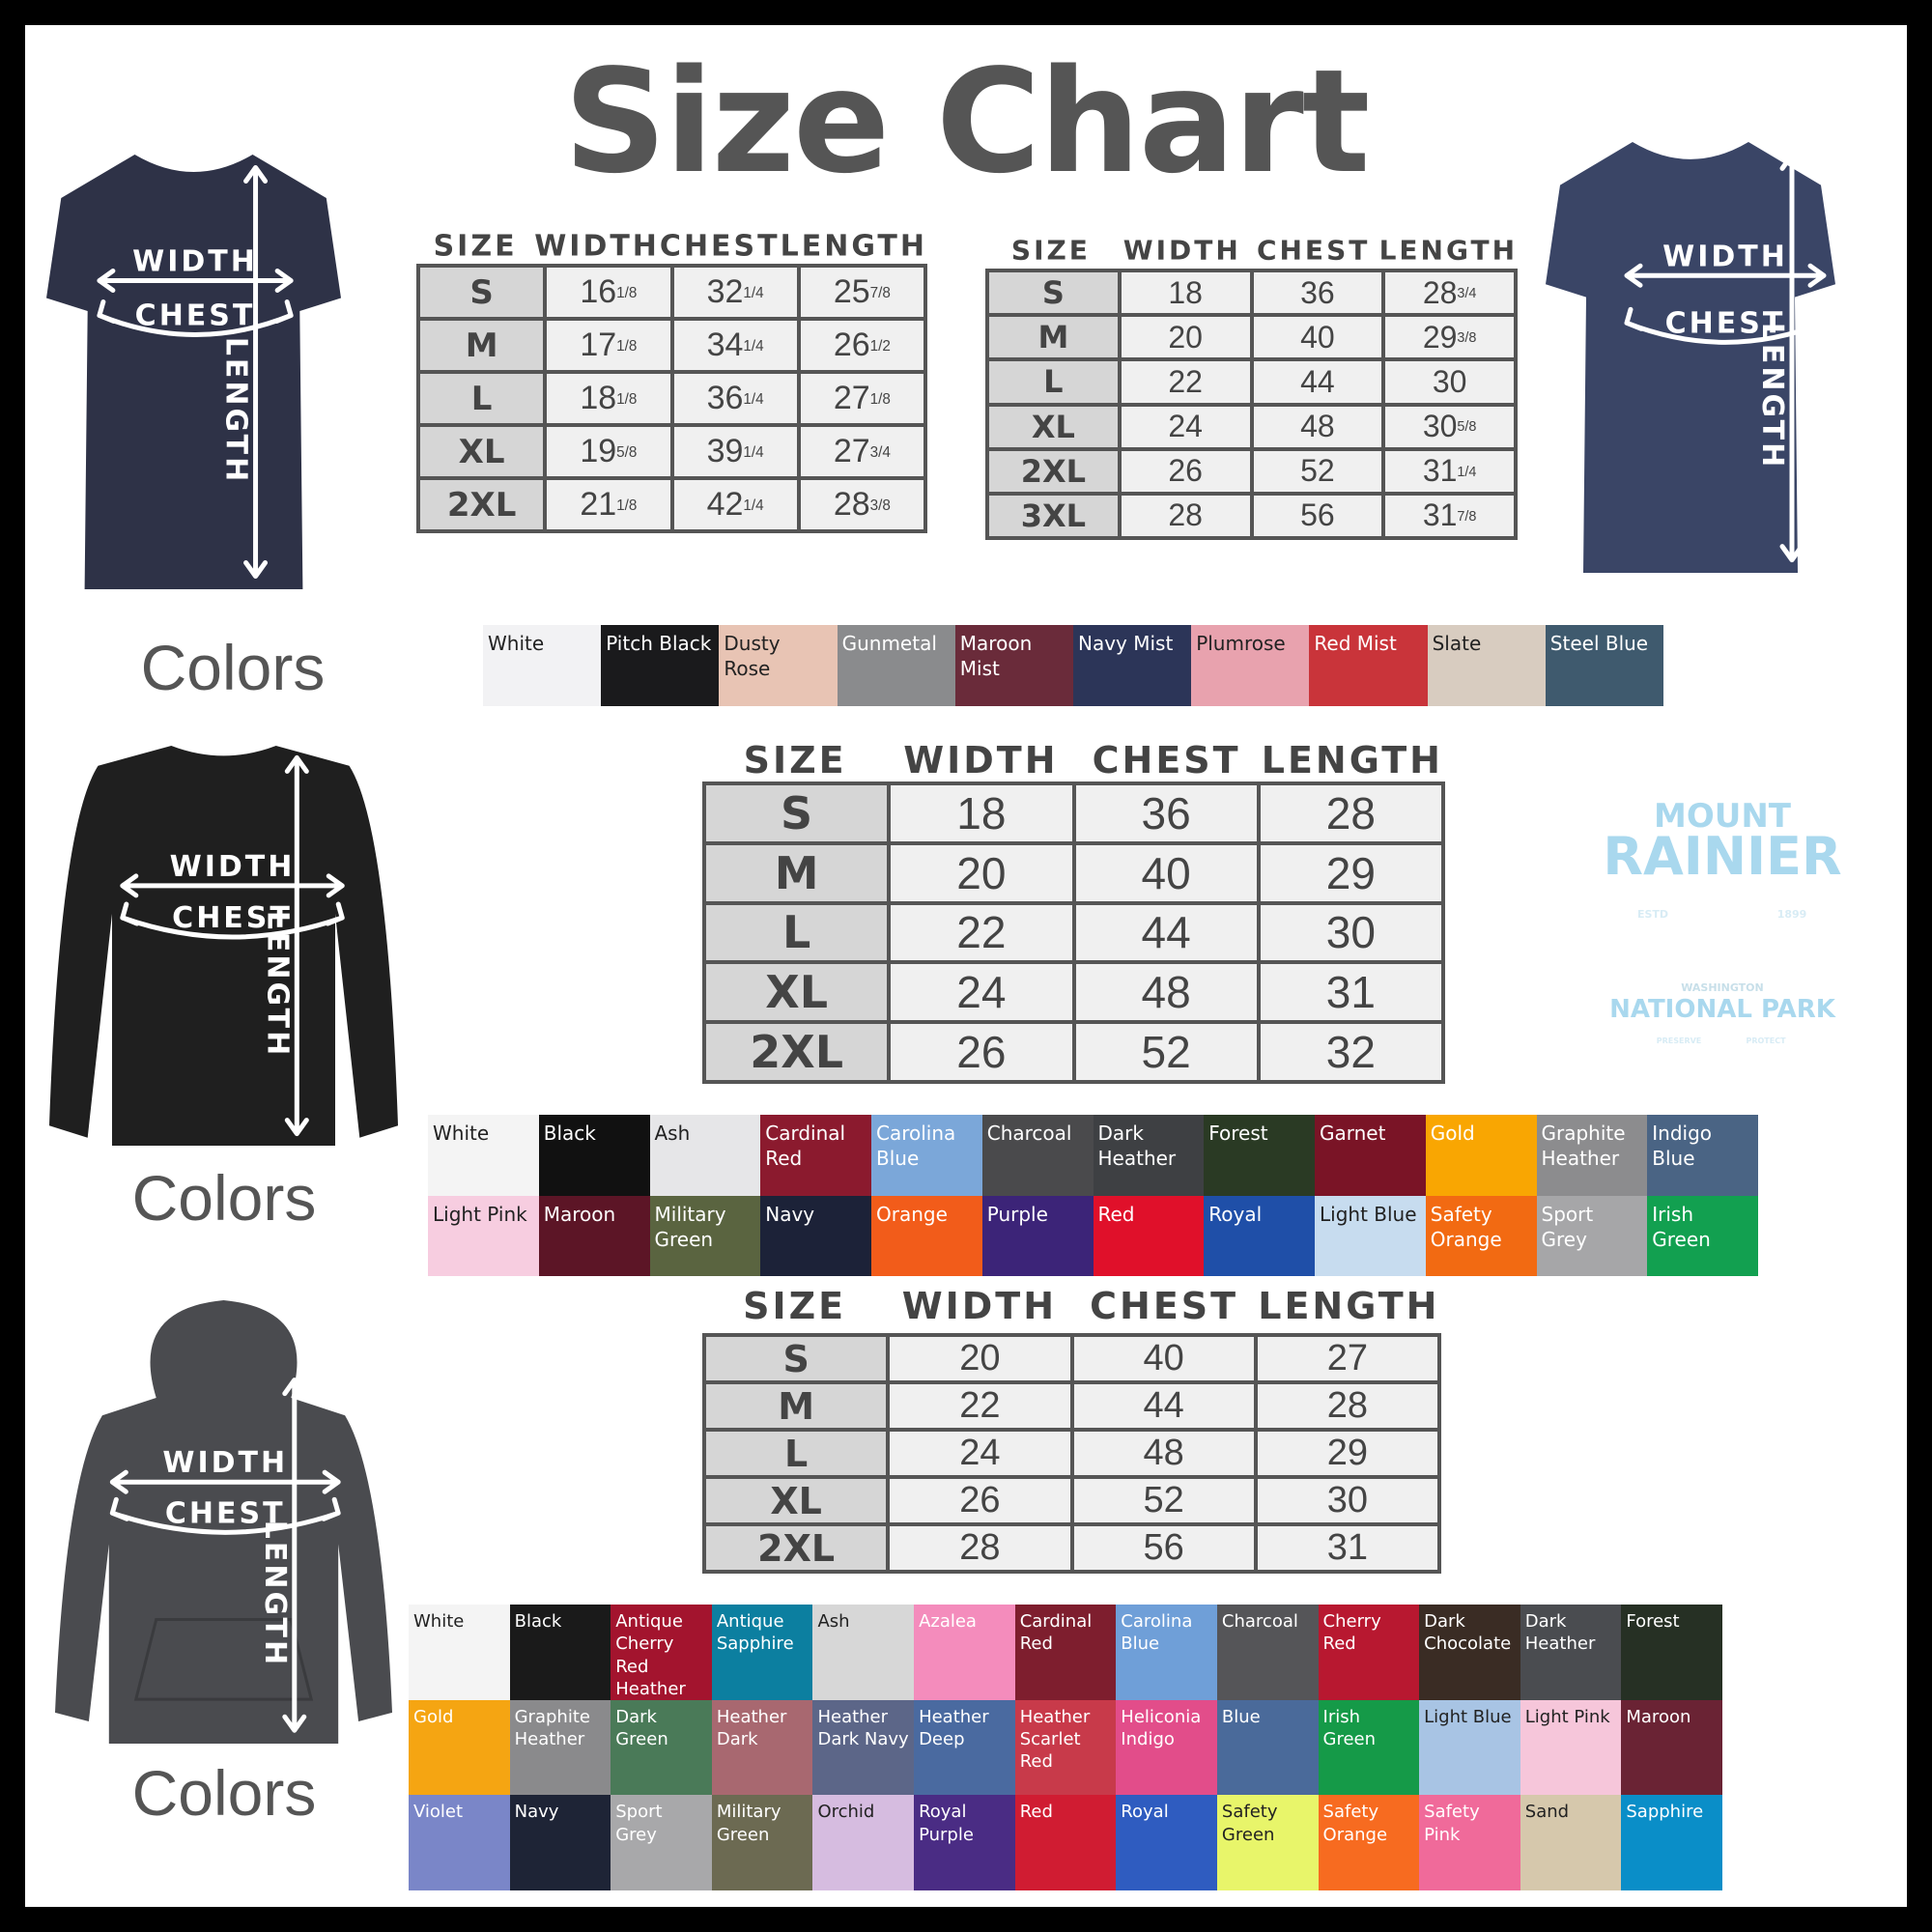 The image size is (1932, 1932). Describe the element at coordinates (725, 398) in the screenshot. I see `cell-whole: 36` at that location.